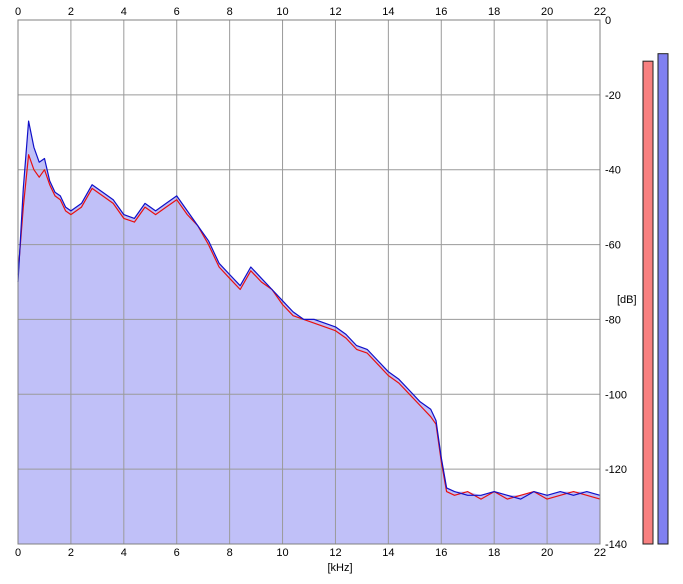 This screenshot has height=584, width=683. Describe the element at coordinates (441, 553) in the screenshot. I see `x-tick-bottom-8: 16` at that location.